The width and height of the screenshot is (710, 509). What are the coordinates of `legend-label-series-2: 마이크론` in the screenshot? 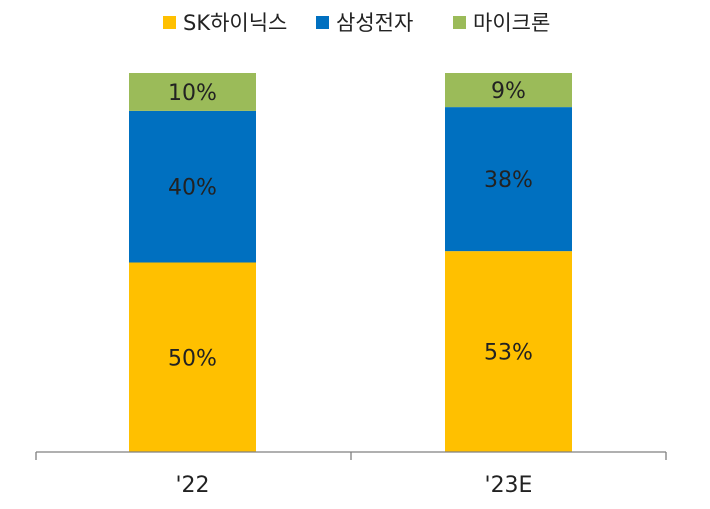 It's located at (511, 23).